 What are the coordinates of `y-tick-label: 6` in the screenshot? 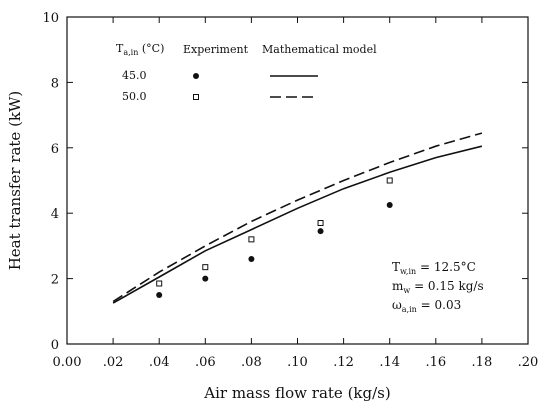 It's located at (55, 149).